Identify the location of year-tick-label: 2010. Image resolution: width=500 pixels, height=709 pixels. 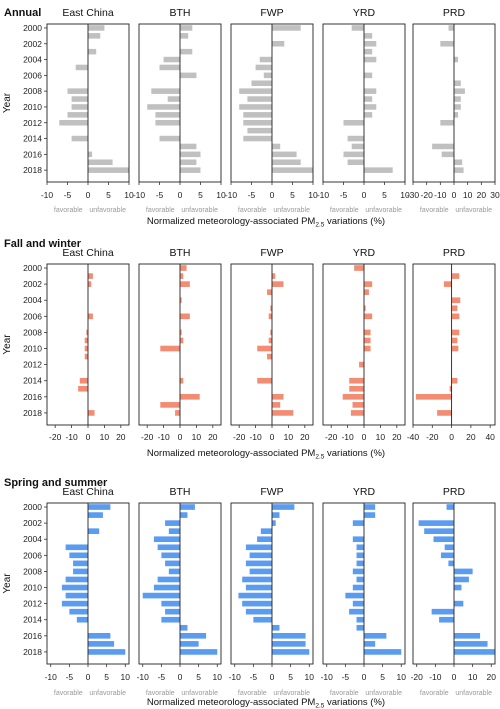
(32, 107).